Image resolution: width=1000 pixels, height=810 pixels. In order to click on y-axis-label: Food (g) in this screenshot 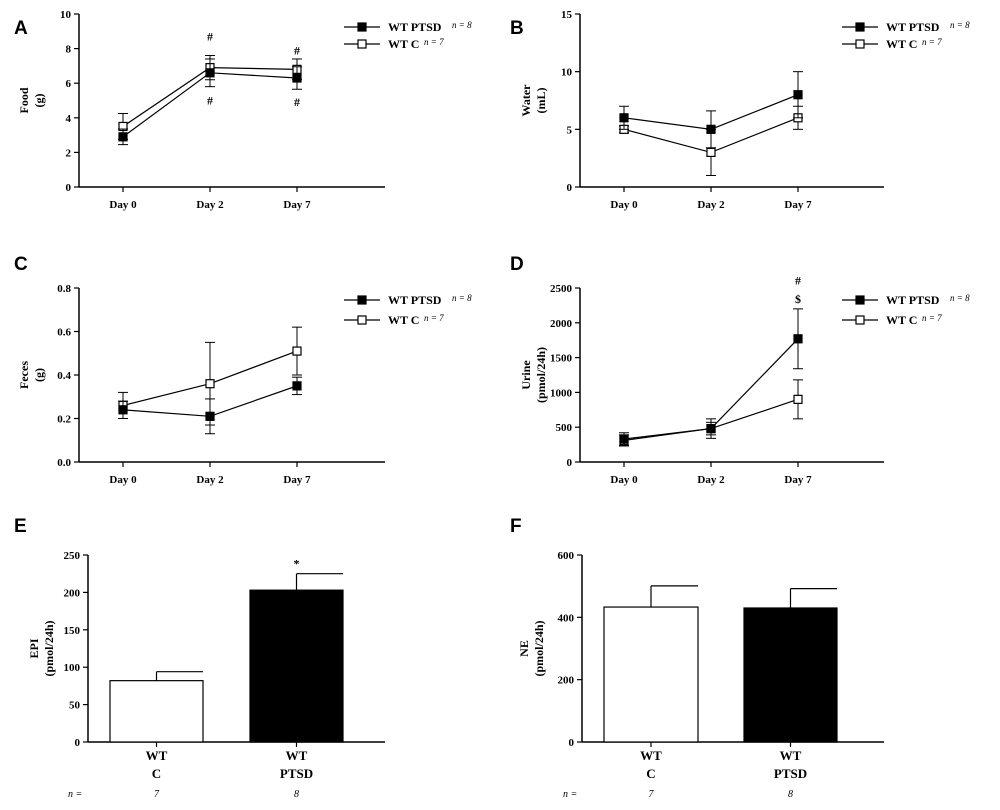, I will do `click(31, 100)`.